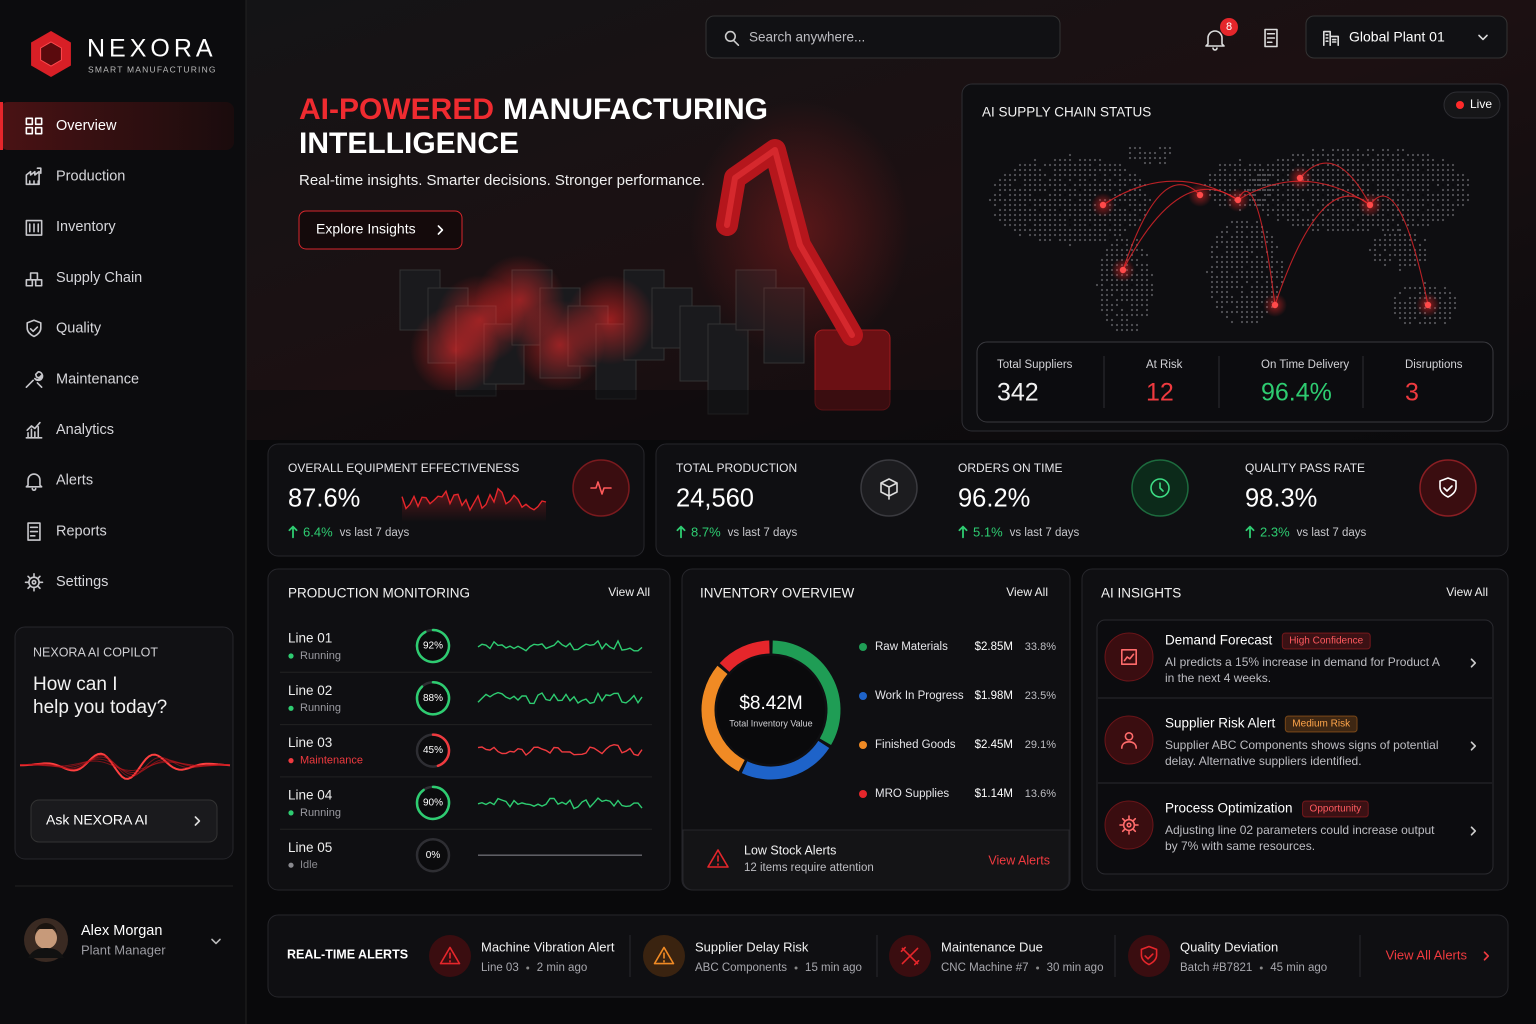 The height and width of the screenshot is (1024, 1536). Describe the element at coordinates (81, 531) in the screenshot. I see `nav-item: Reports` at that location.